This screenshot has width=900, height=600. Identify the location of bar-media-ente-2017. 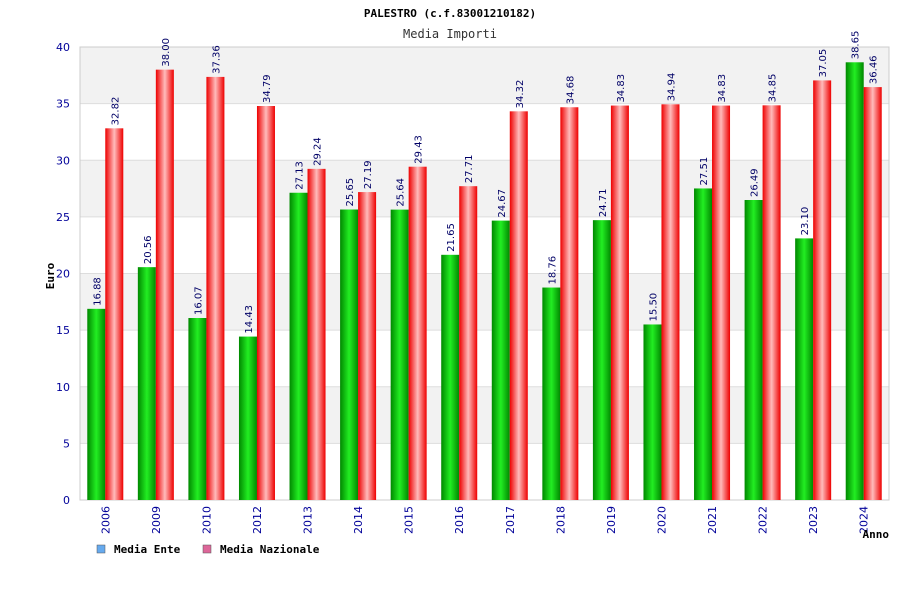
(500, 360).